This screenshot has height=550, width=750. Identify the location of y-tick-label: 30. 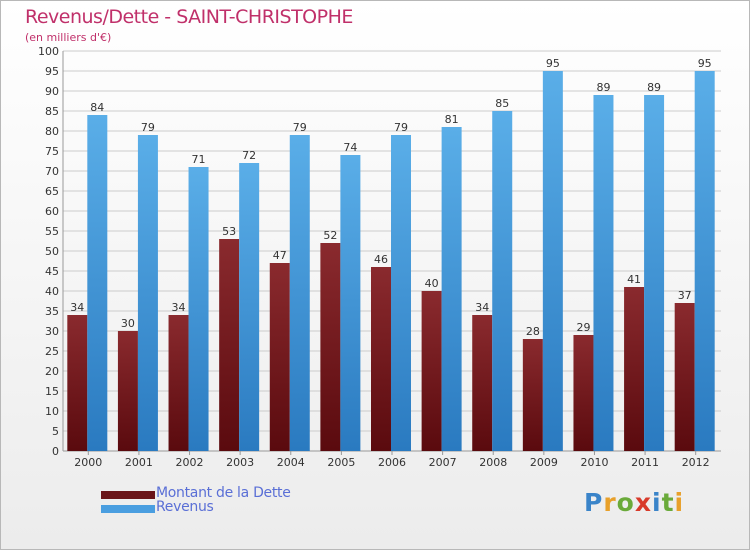
(52, 331).